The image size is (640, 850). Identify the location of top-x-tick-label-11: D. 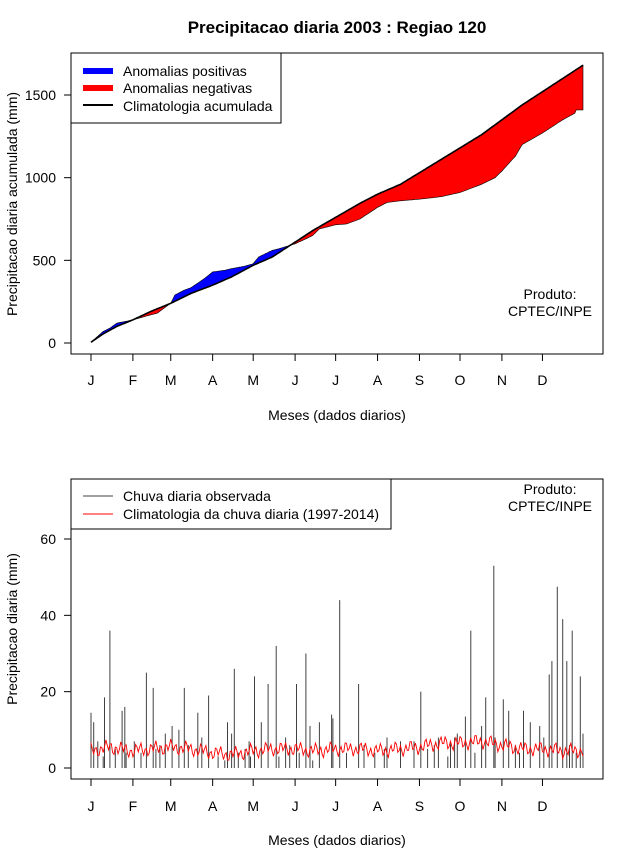
(542, 380).